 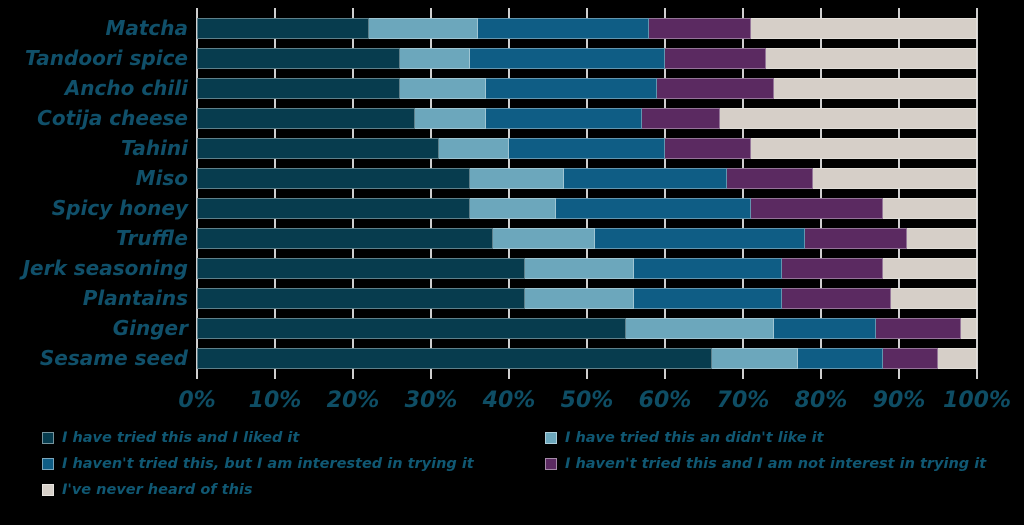 I want to click on category-label: Spicy honey, so click(x=119, y=208).